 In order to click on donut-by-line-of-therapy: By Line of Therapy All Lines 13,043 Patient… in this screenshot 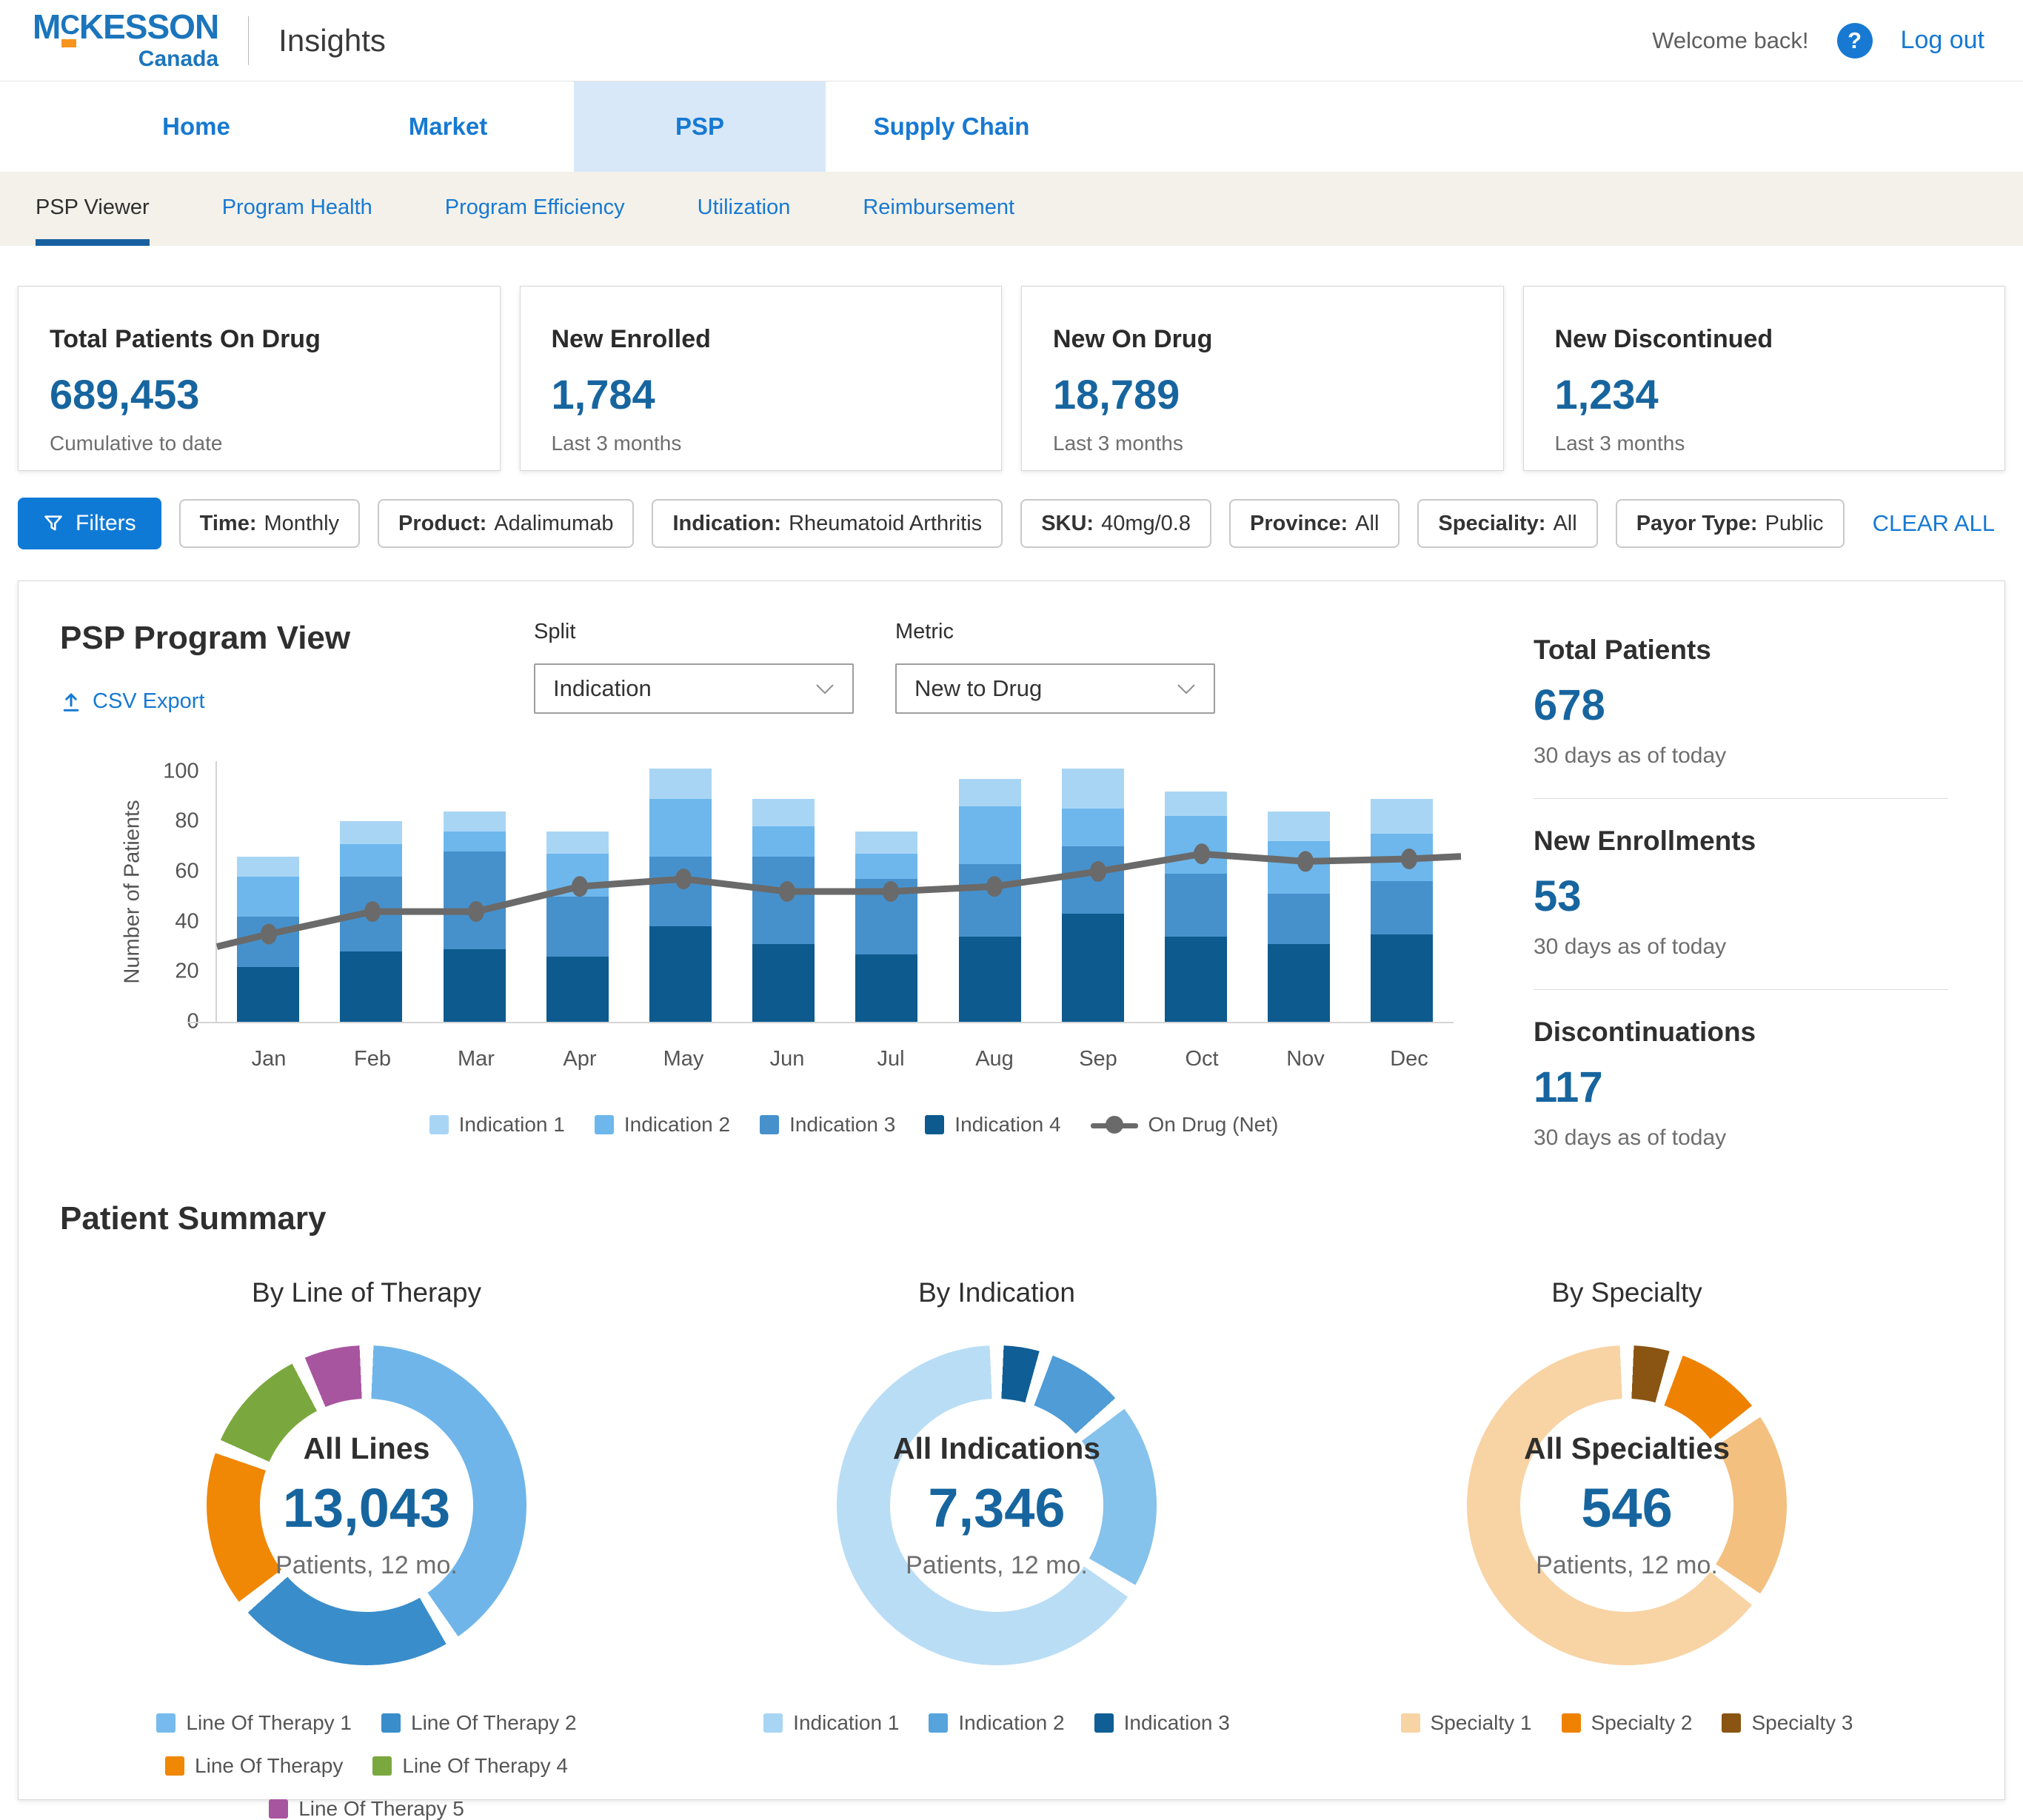, I will do `click(366, 1542)`.